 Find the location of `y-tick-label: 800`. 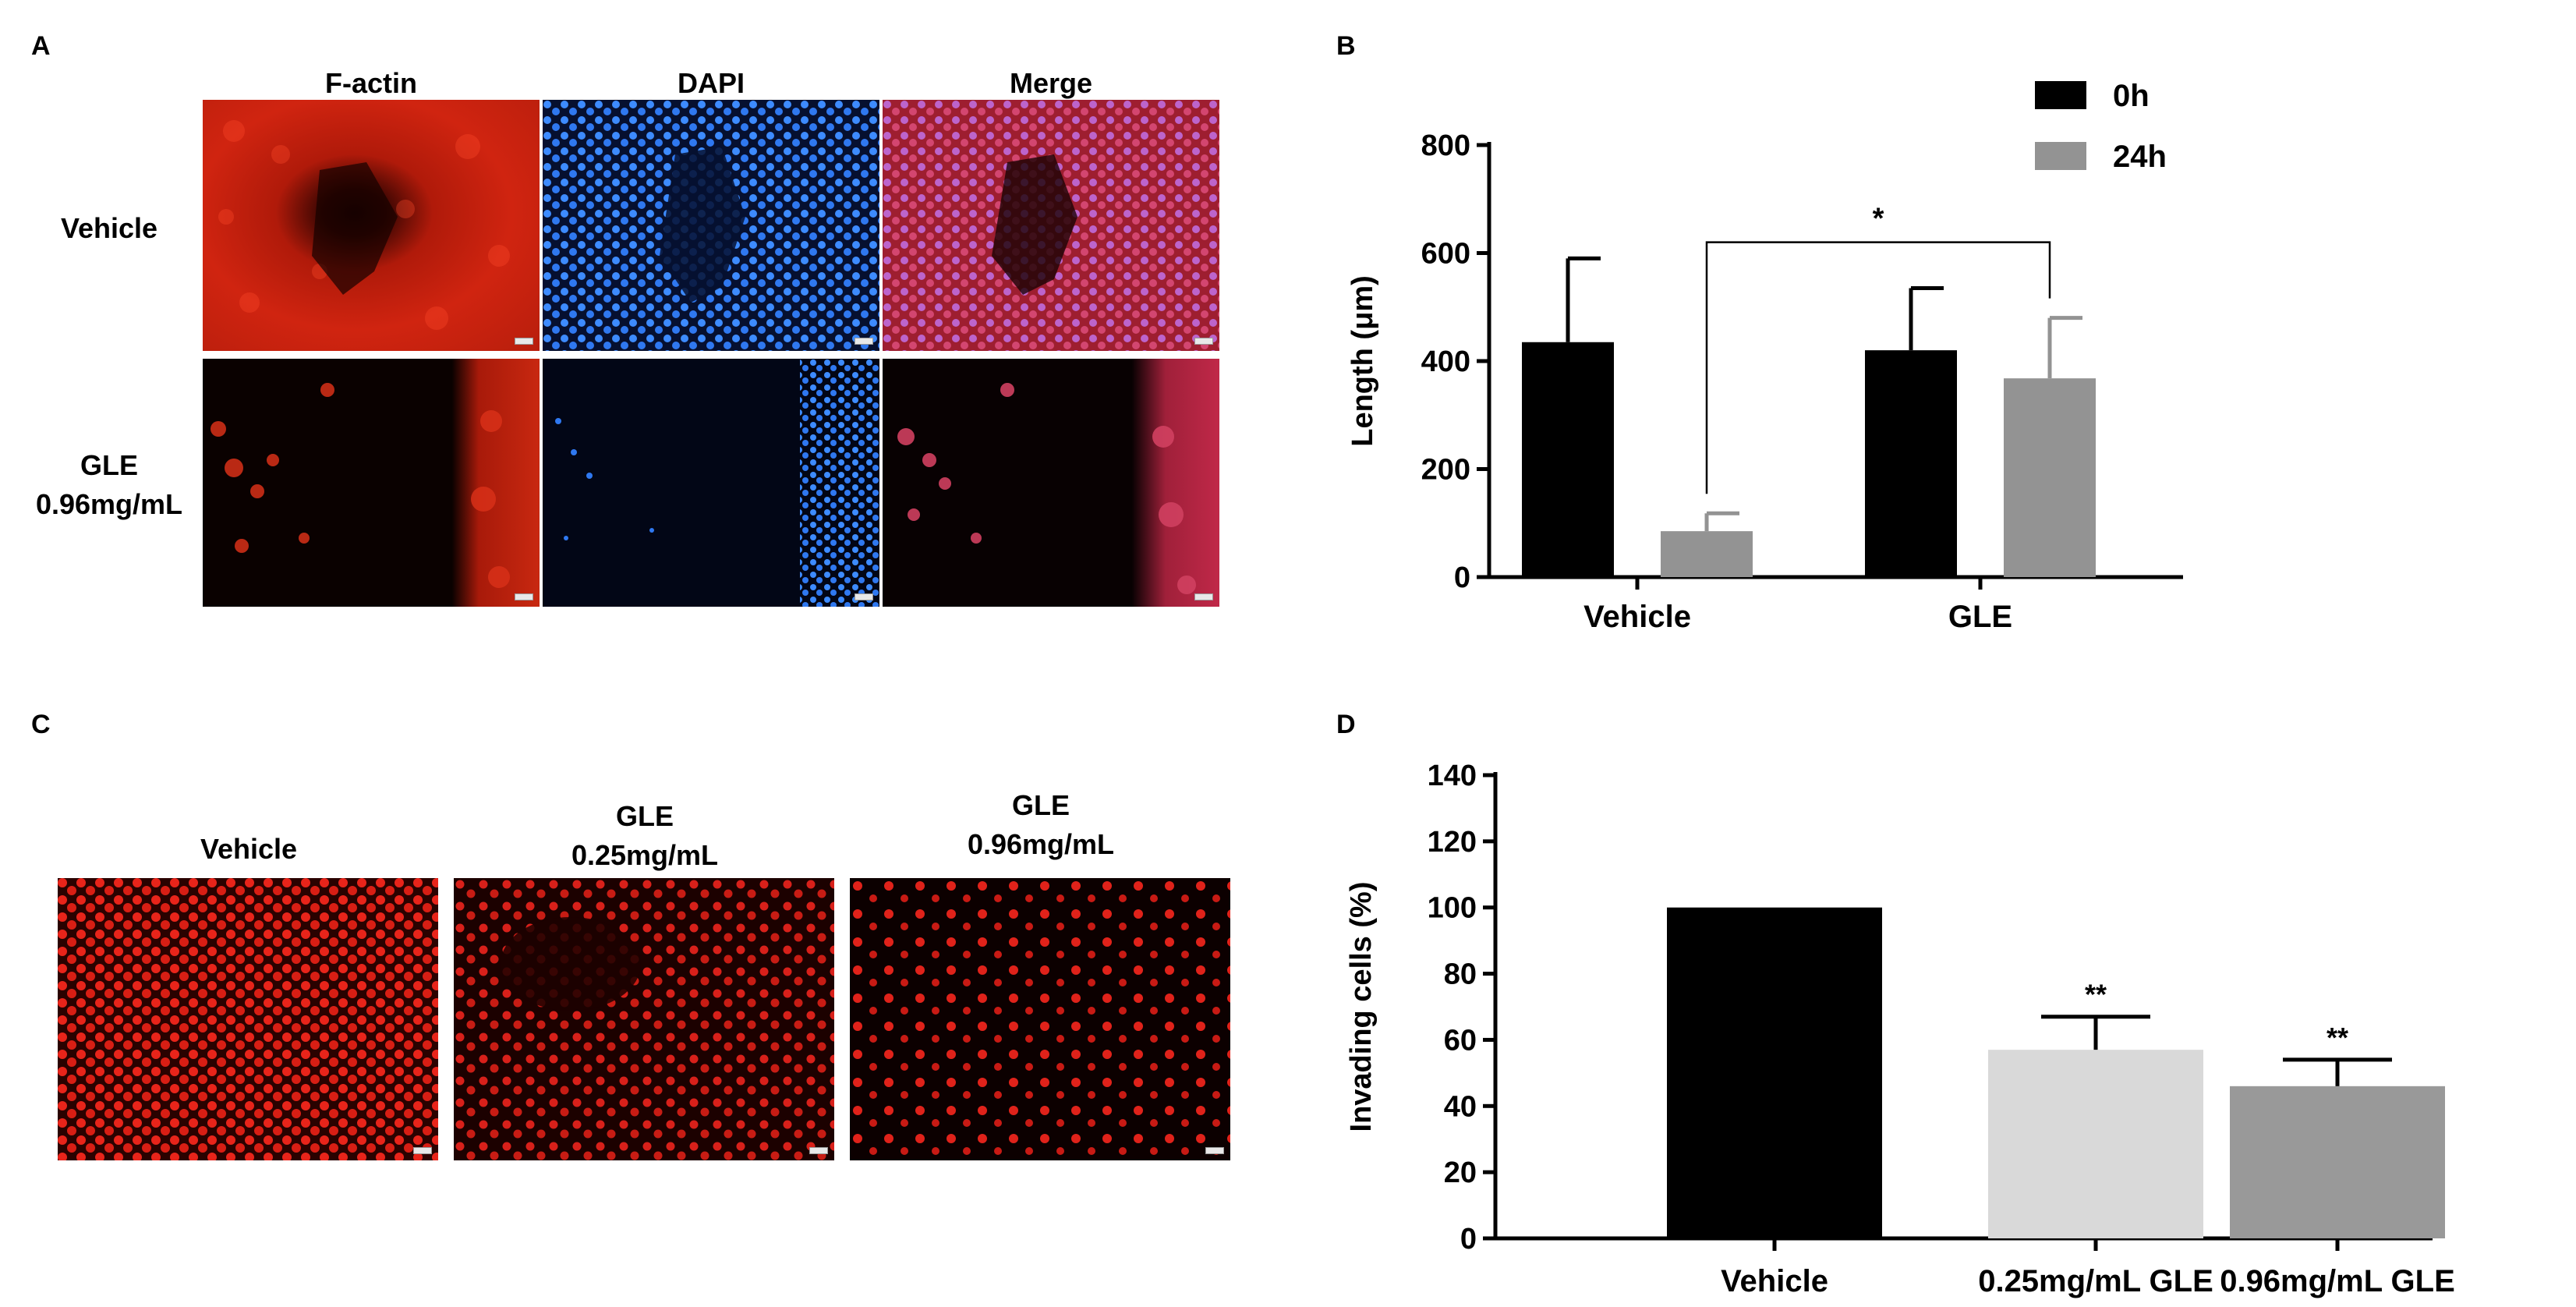

y-tick-label: 800 is located at coordinates (1445, 145).